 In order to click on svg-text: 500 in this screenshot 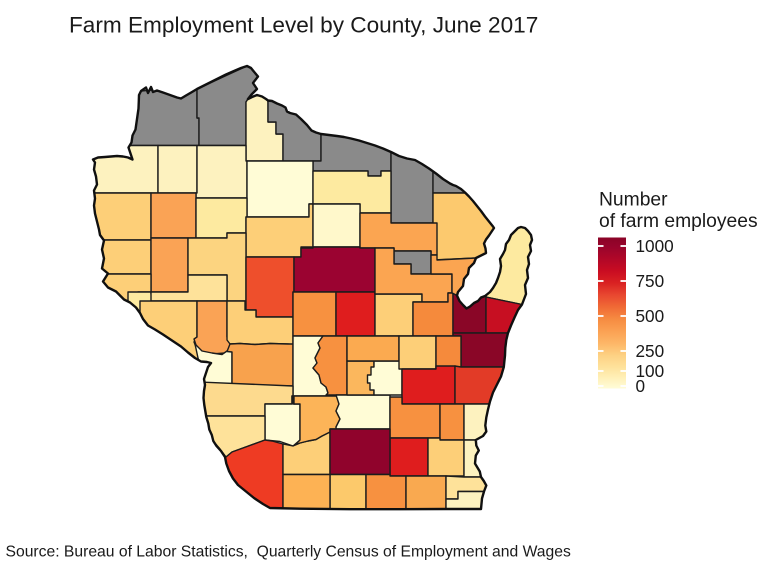, I will do `click(650, 316)`.